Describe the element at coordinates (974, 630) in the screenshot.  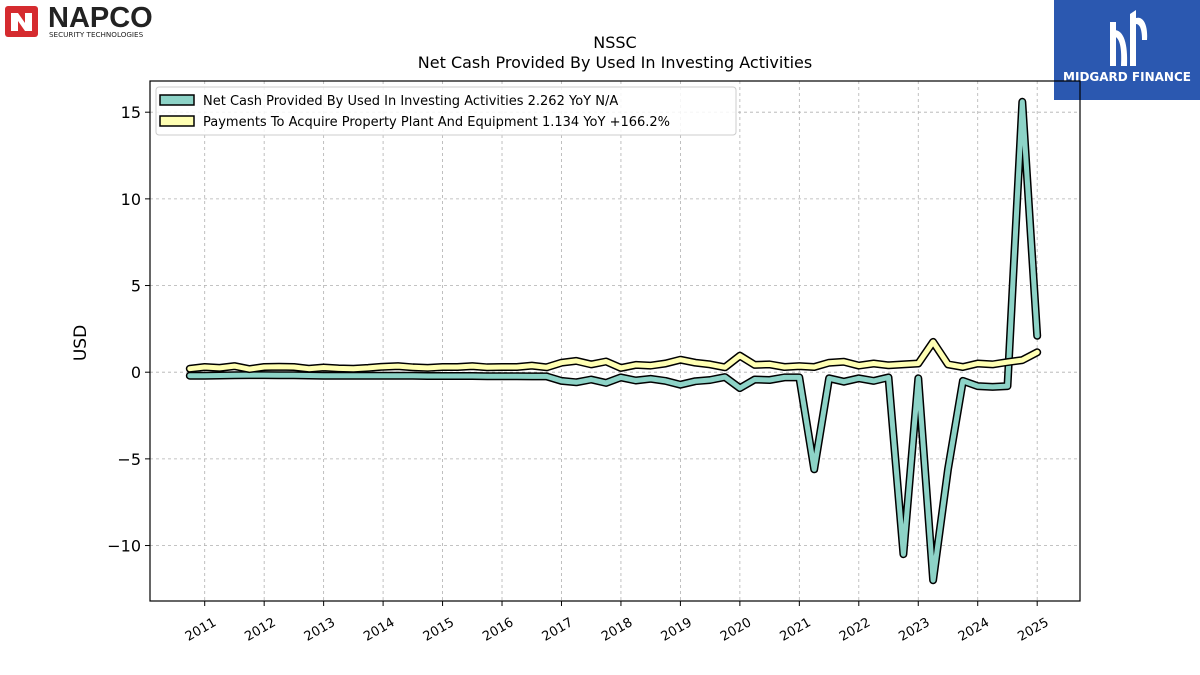
I see `x-tick-label: 2024` at that location.